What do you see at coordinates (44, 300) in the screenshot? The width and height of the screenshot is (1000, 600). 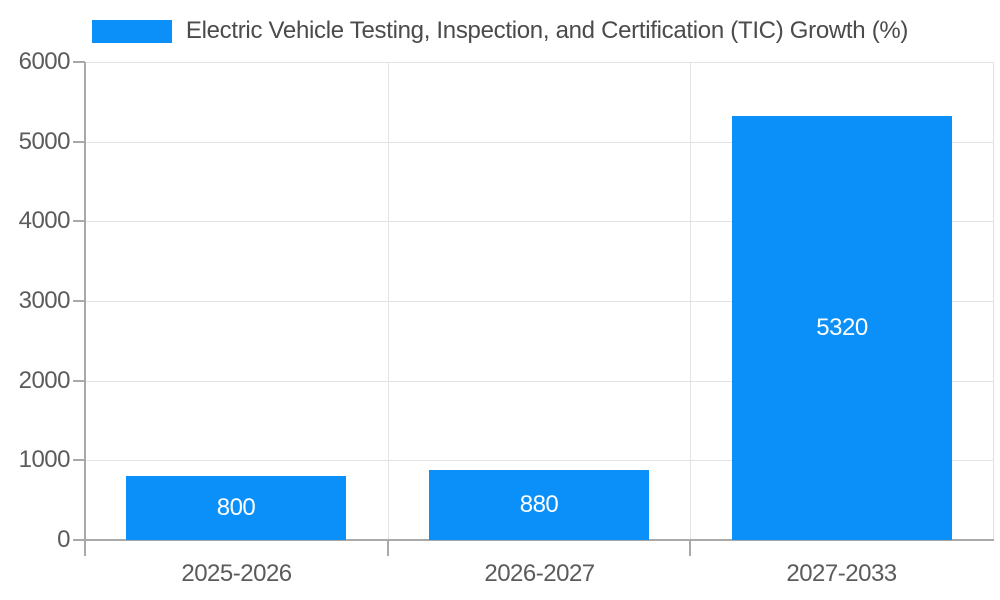 I see `y-tick-label: 3000` at bounding box center [44, 300].